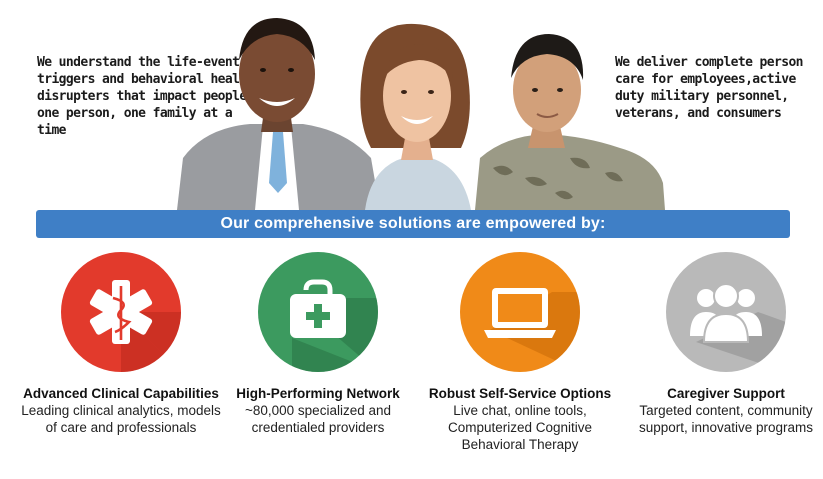  I want to click on laptop-icon, so click(520, 312).